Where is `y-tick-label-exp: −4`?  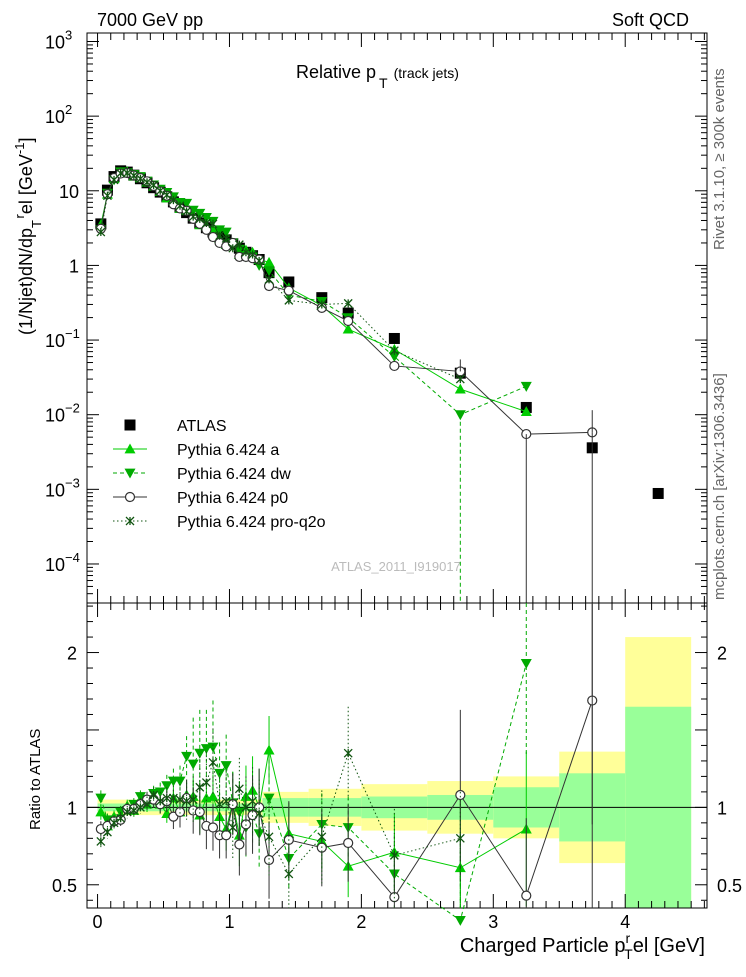
y-tick-label-exp: −4 is located at coordinates (72, 557).